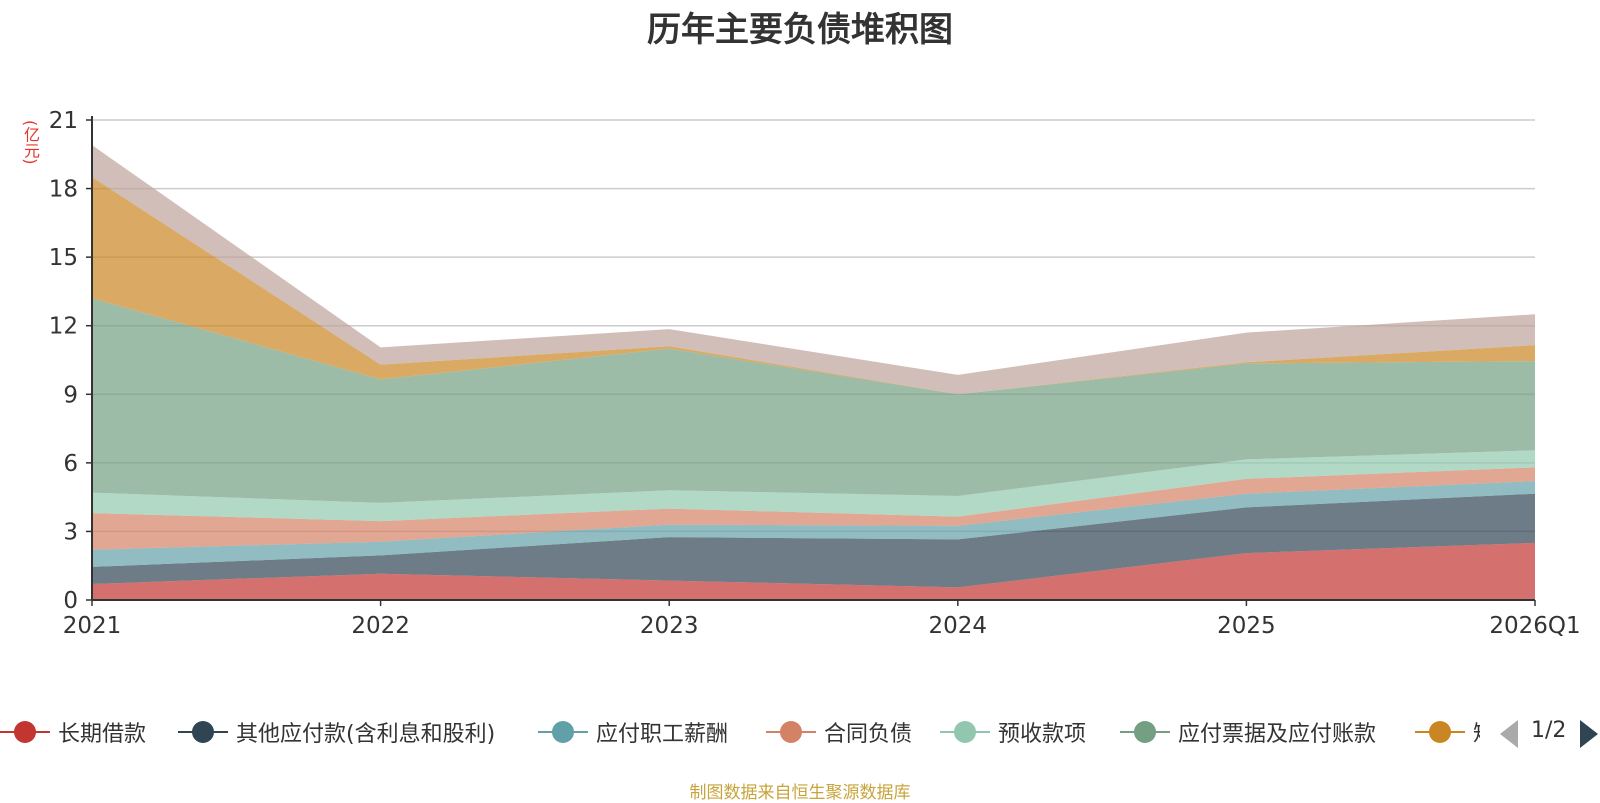  What do you see at coordinates (1277, 734) in the screenshot?
I see `legend-label: 应付票据及应付账款` at bounding box center [1277, 734].